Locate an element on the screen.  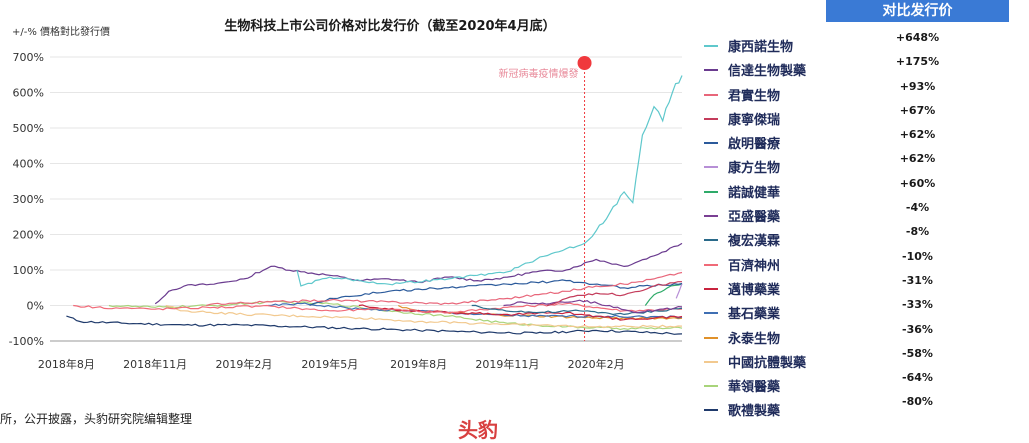
y-tick-label: 300% is located at coordinates (28, 199).